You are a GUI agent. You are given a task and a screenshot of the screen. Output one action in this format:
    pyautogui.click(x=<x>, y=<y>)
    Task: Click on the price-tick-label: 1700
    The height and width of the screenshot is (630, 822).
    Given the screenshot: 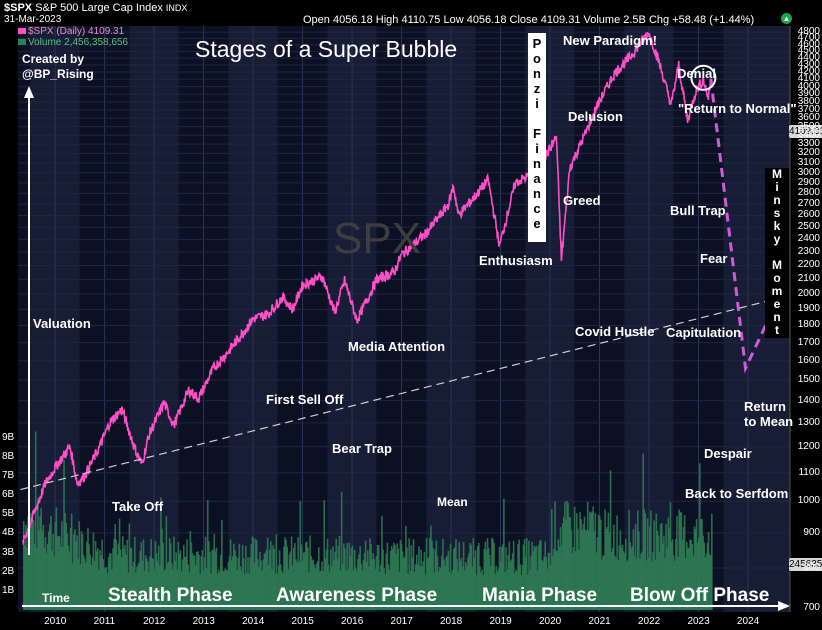 What is the action you would take?
    pyautogui.click(x=808, y=342)
    